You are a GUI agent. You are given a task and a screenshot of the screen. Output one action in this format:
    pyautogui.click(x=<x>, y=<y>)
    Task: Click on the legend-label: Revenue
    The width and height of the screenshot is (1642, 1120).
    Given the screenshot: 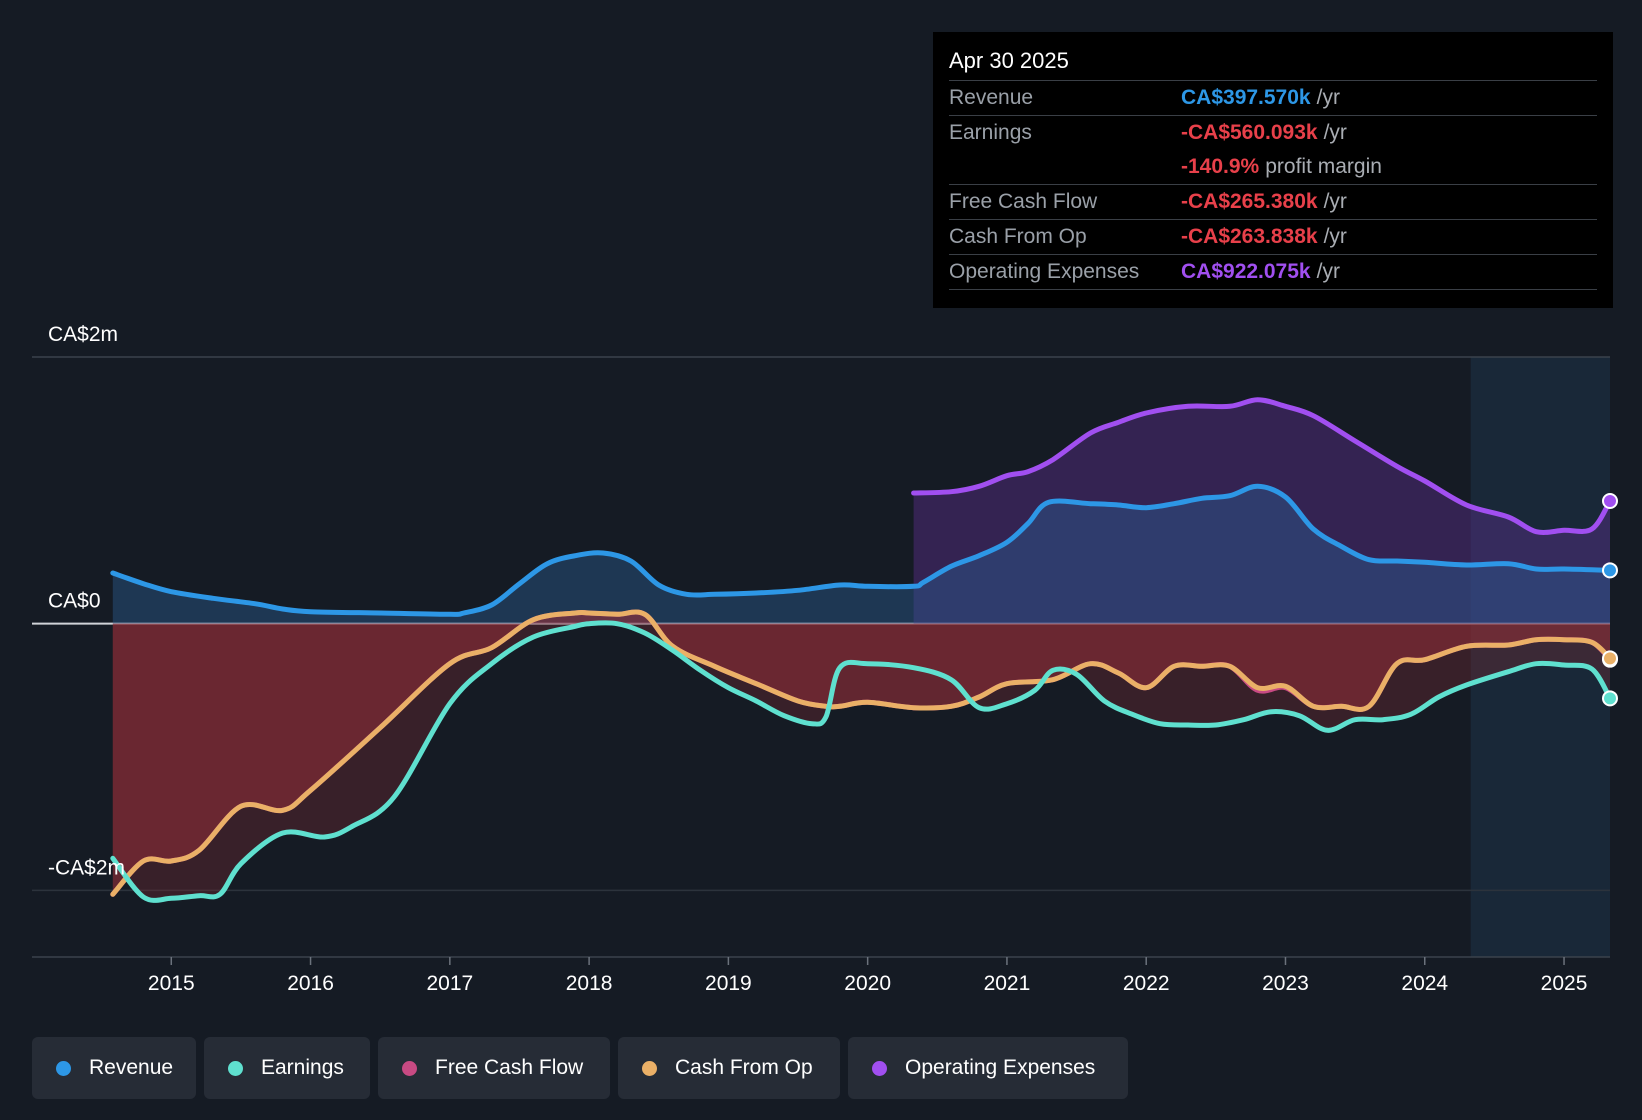 What is the action you would take?
    pyautogui.click(x=131, y=1067)
    